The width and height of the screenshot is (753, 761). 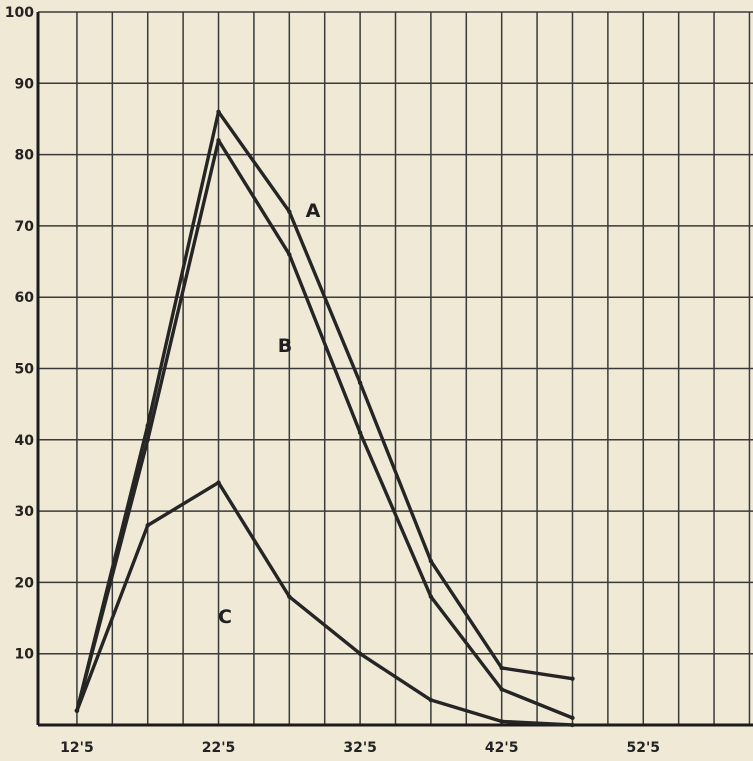 What do you see at coordinates (644, 748) in the screenshot?
I see `x-tick-label-4: 52'5` at bounding box center [644, 748].